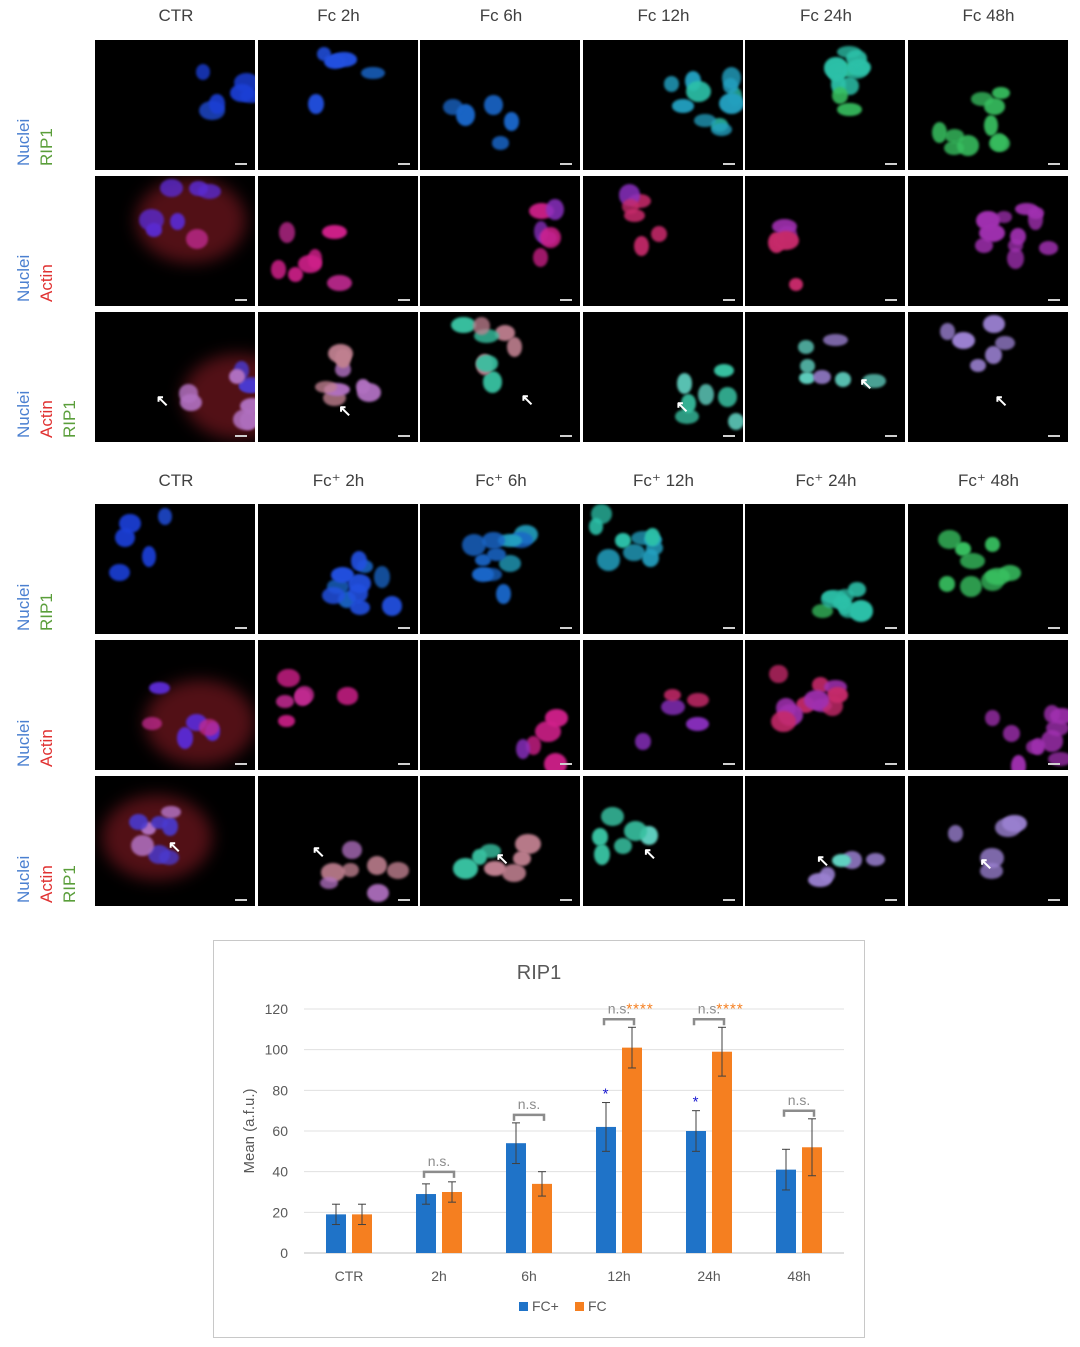 This screenshot has width=1080, height=1347. What do you see at coordinates (798, 1276) in the screenshot?
I see `x-tick-label: 48h` at bounding box center [798, 1276].